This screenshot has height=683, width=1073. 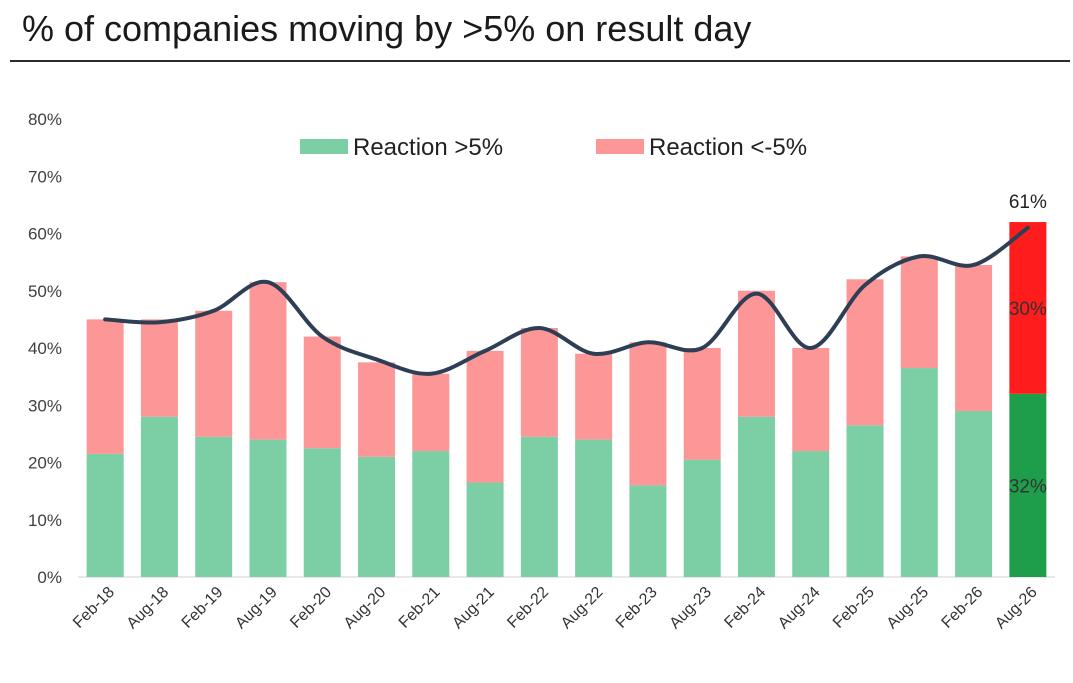 I want to click on x-tick-label: Feb-19, so click(x=203, y=608).